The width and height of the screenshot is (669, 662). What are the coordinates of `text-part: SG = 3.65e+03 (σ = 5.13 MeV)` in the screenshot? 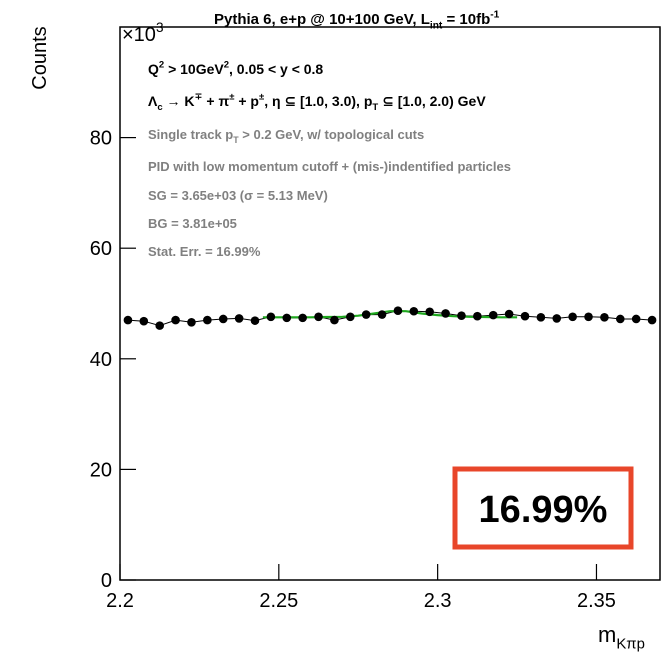 It's located at (238, 195).